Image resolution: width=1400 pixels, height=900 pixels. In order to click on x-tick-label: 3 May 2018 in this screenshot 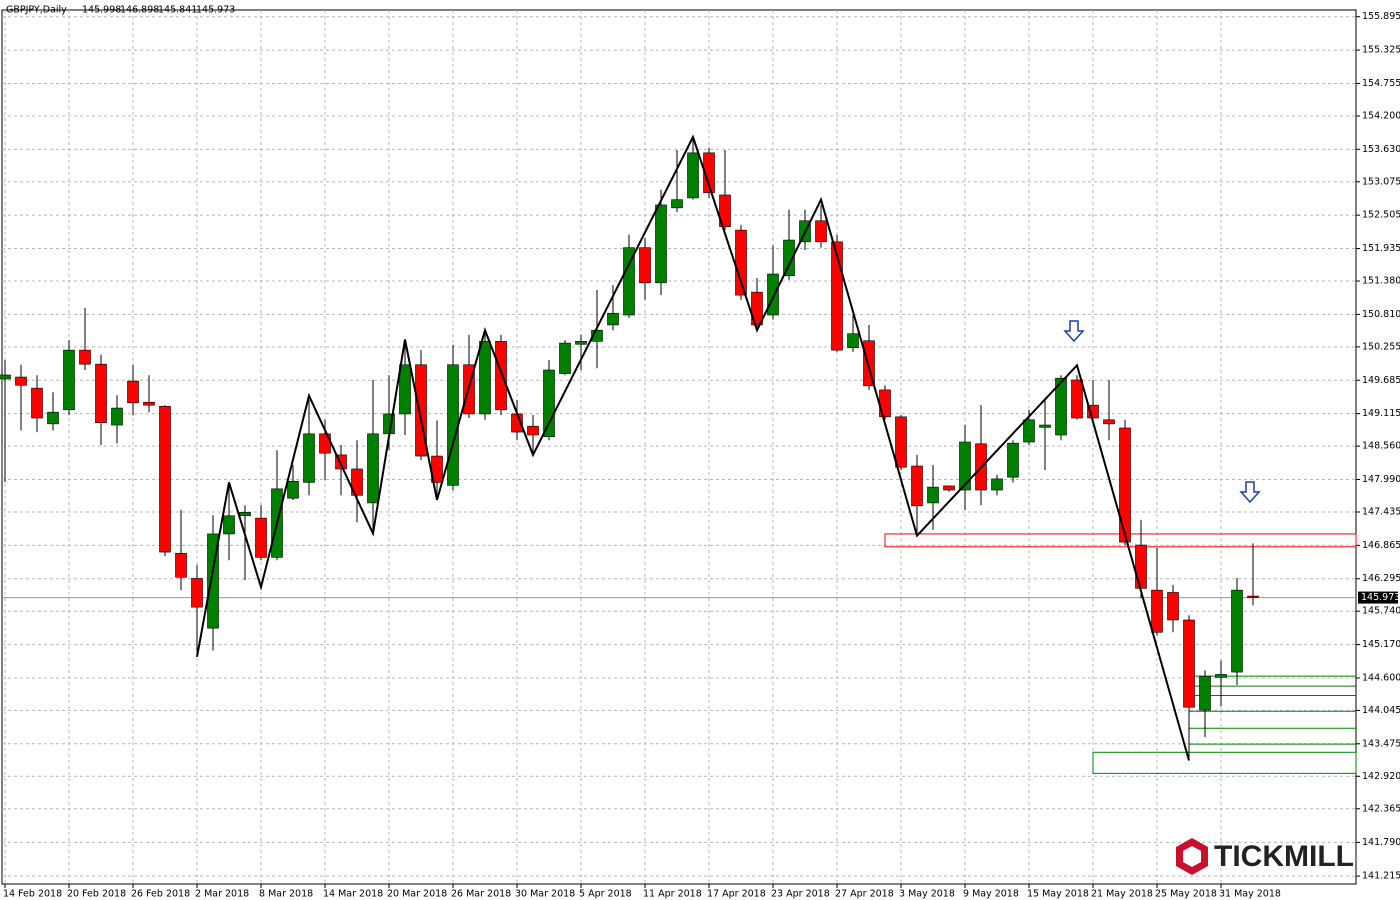, I will do `click(927, 894)`.